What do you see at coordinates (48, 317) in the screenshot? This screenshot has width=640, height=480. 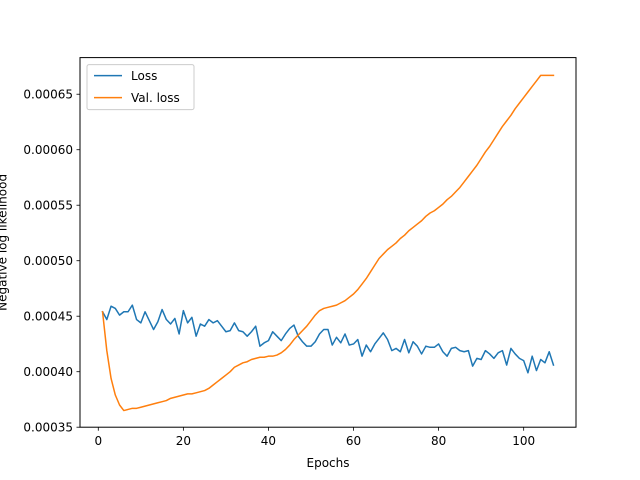 I see `y-tick-label: 0.00045` at bounding box center [48, 317].